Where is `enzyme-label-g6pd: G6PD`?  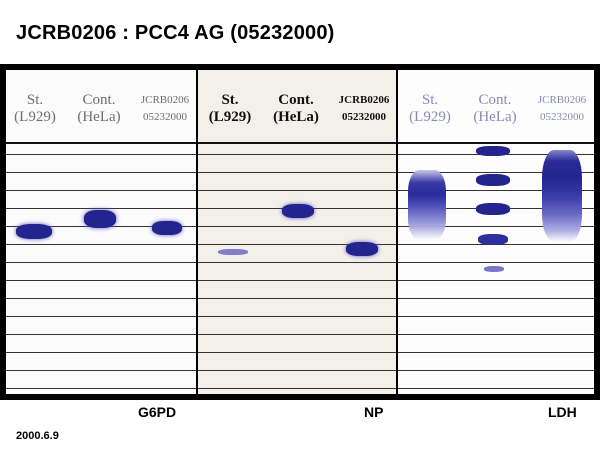 enzyme-label-g6pd: G6PD is located at coordinates (157, 412).